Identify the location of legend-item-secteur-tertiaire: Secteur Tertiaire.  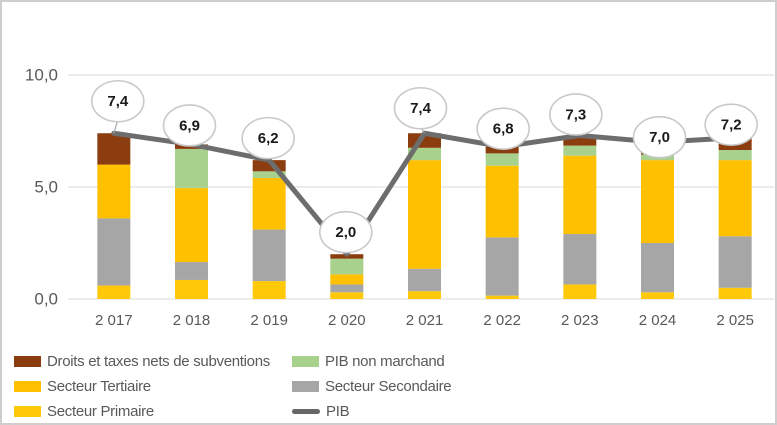
(142, 386).